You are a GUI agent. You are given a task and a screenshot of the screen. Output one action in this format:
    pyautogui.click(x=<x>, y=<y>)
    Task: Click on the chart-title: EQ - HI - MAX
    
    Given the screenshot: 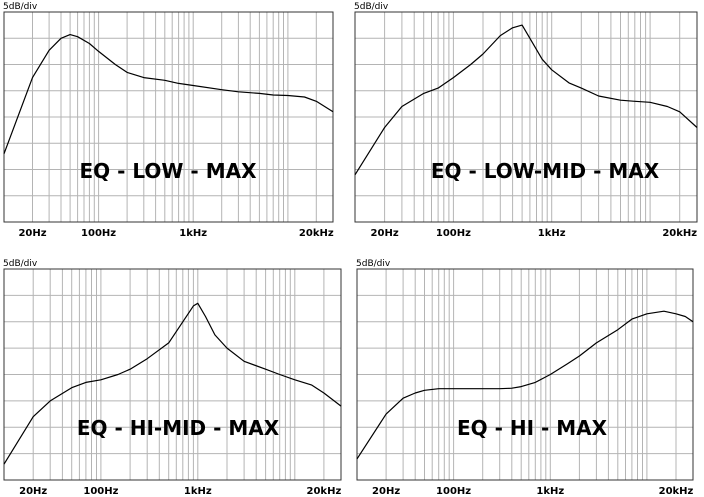 What is the action you would take?
    pyautogui.click(x=532, y=428)
    